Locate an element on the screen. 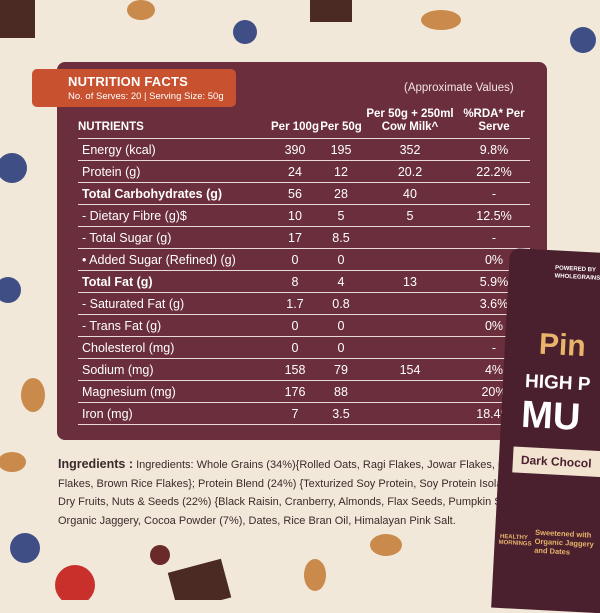 The height and width of the screenshot is (613, 600). table-row: - Saturated Fat (g) 1.7 0.8 3.6% is located at coordinates (304, 303).